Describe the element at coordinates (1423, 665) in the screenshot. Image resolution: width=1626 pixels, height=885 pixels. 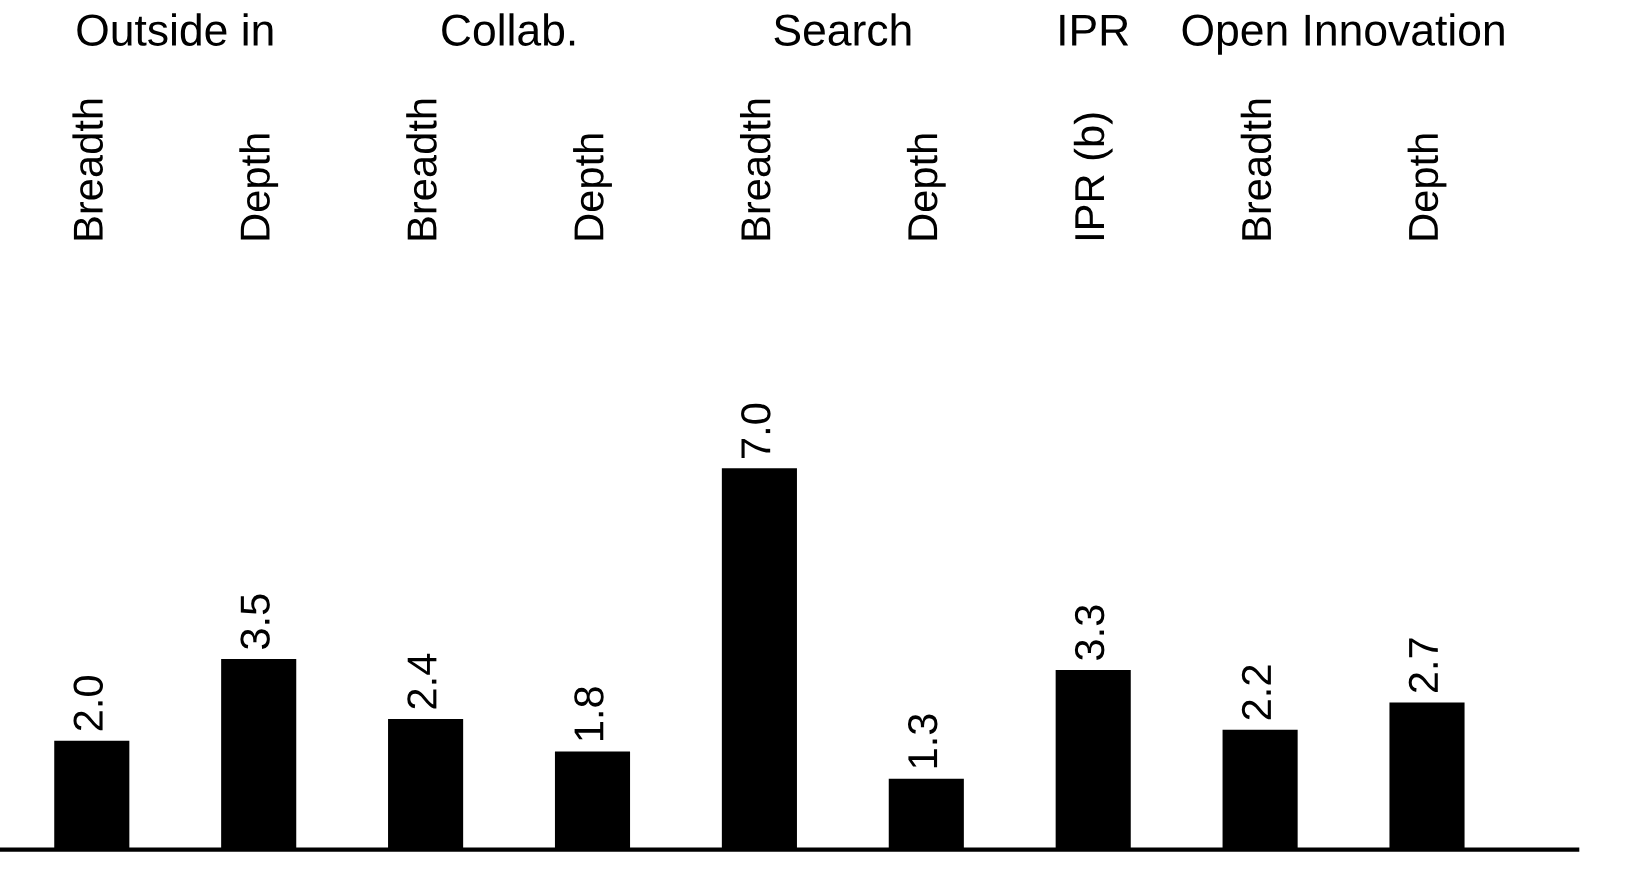
I see `data-label: 2.7` at that location.